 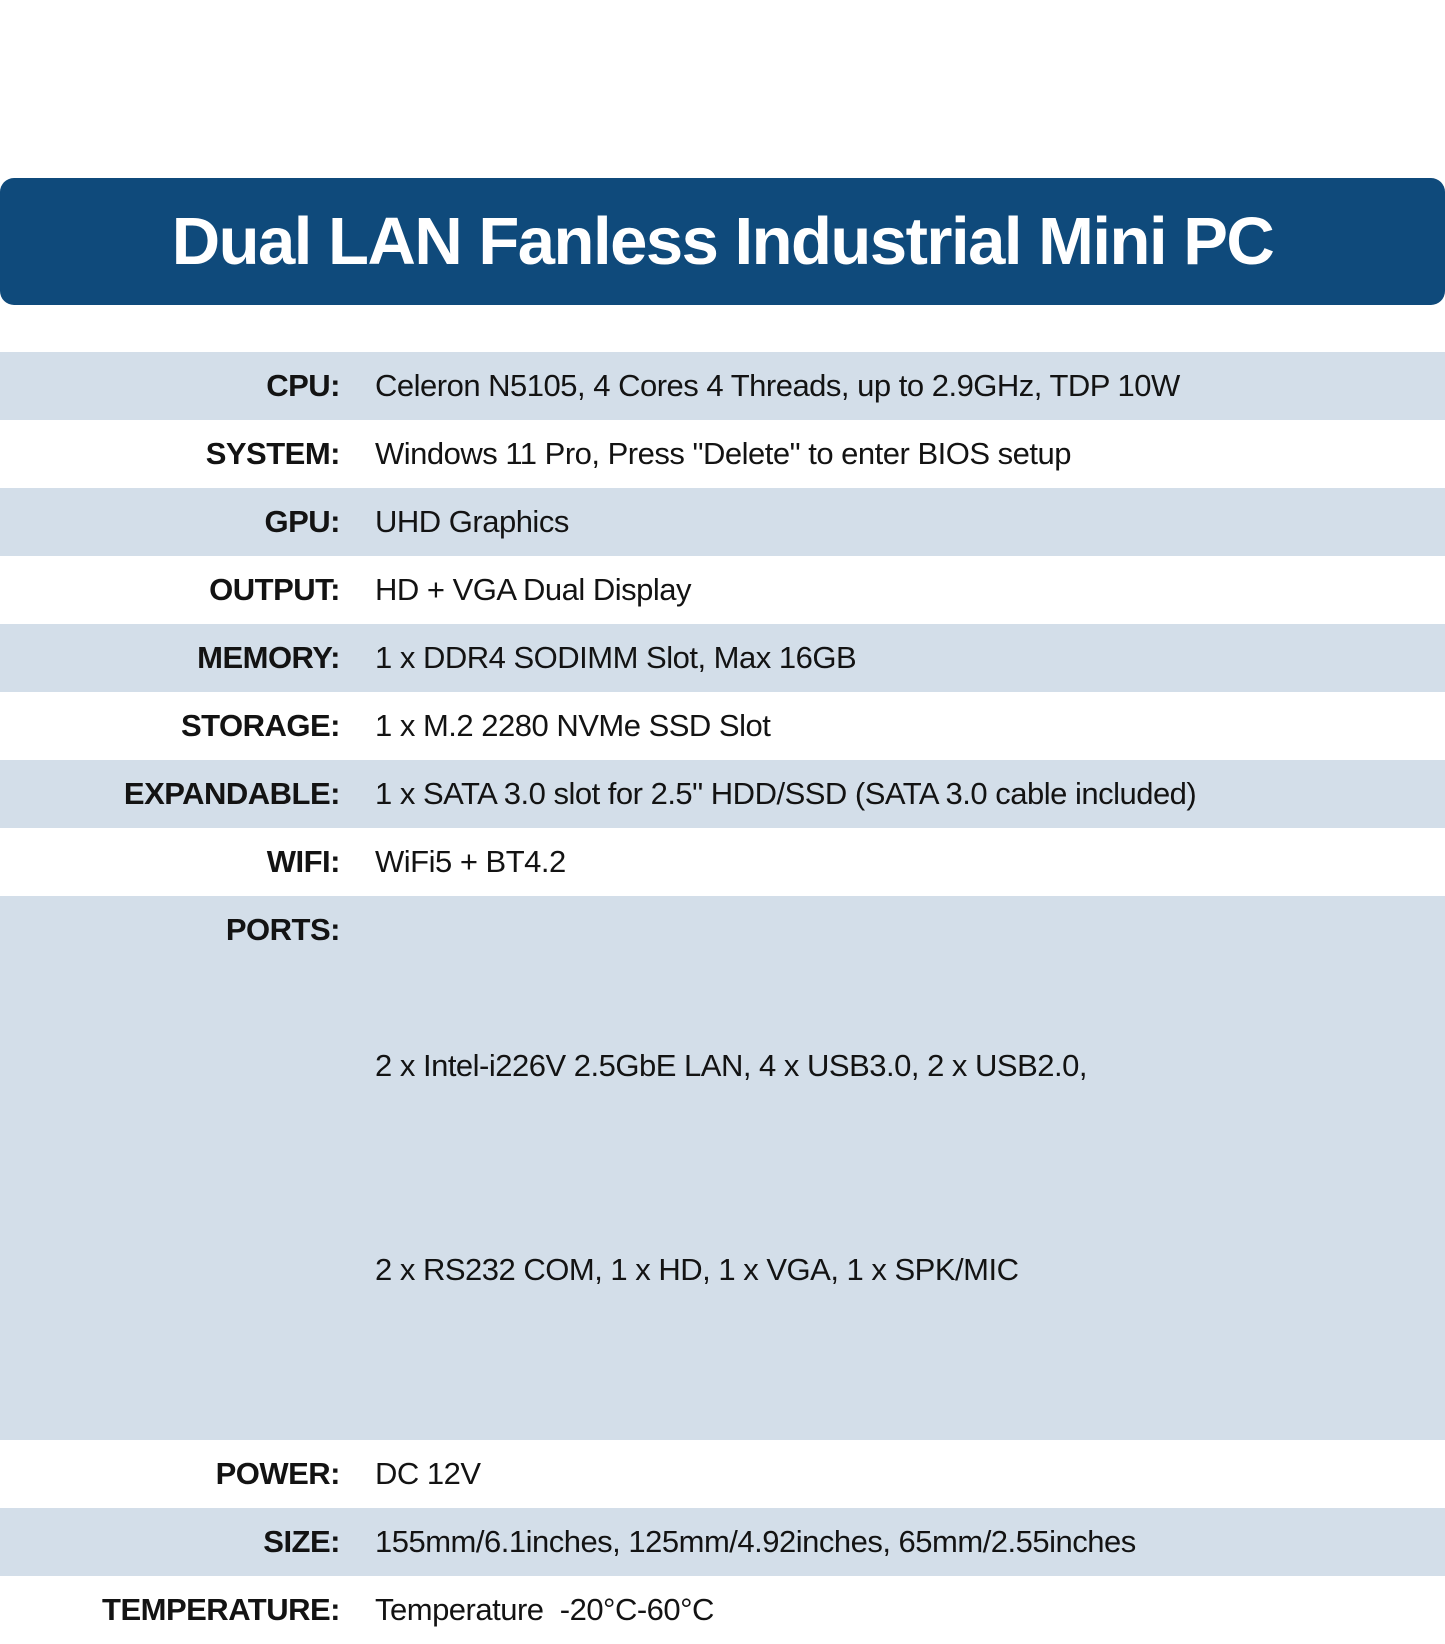 What do you see at coordinates (268, 657) in the screenshot?
I see `spec-label: MEMORY:` at bounding box center [268, 657].